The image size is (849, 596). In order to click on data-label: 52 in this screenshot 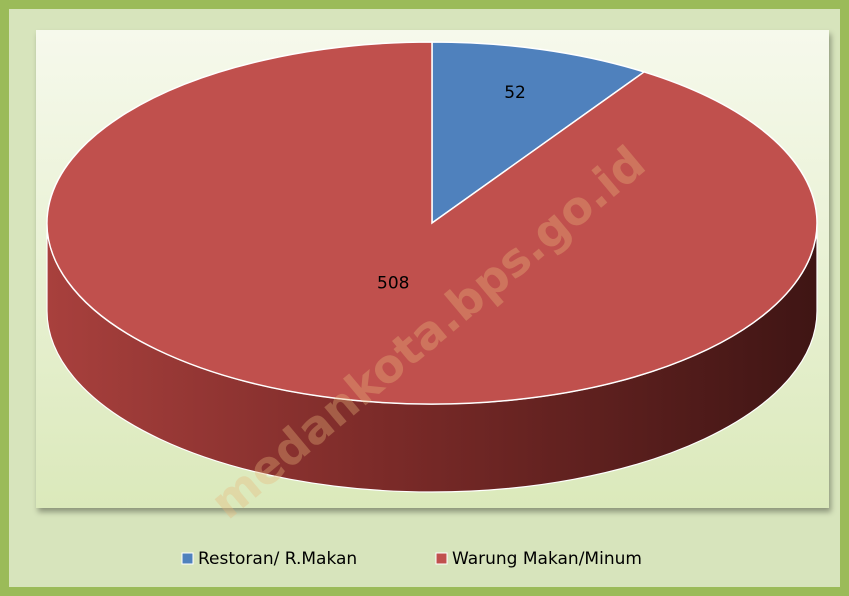, I will do `click(515, 93)`.